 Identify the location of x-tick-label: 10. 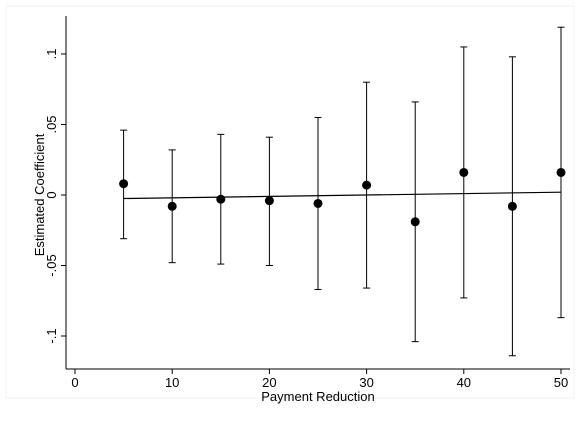
(172, 382).